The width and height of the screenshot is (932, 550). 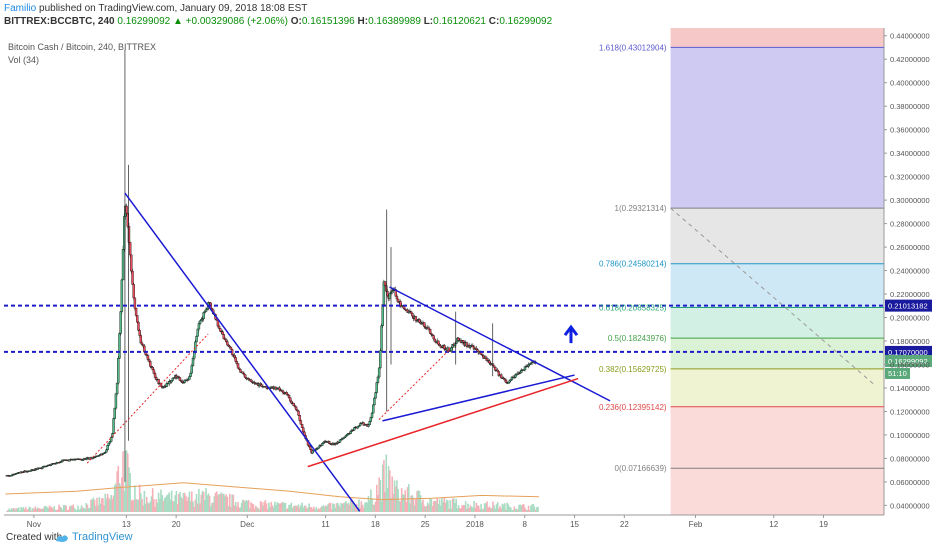 I want to click on x-tick-label: 8, so click(x=525, y=524).